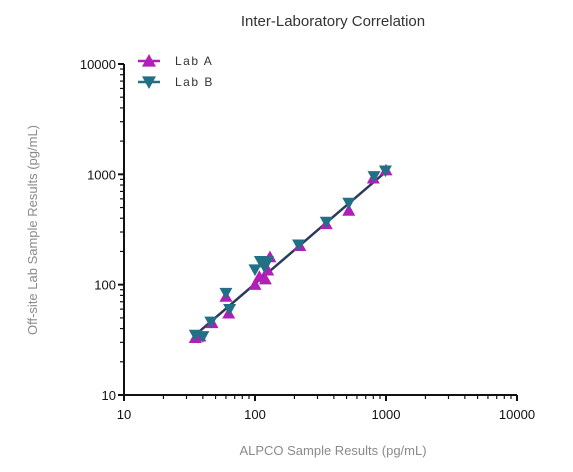 The image size is (573, 472). What do you see at coordinates (101, 174) in the screenshot?
I see `y-tick-label: 1000` at bounding box center [101, 174].